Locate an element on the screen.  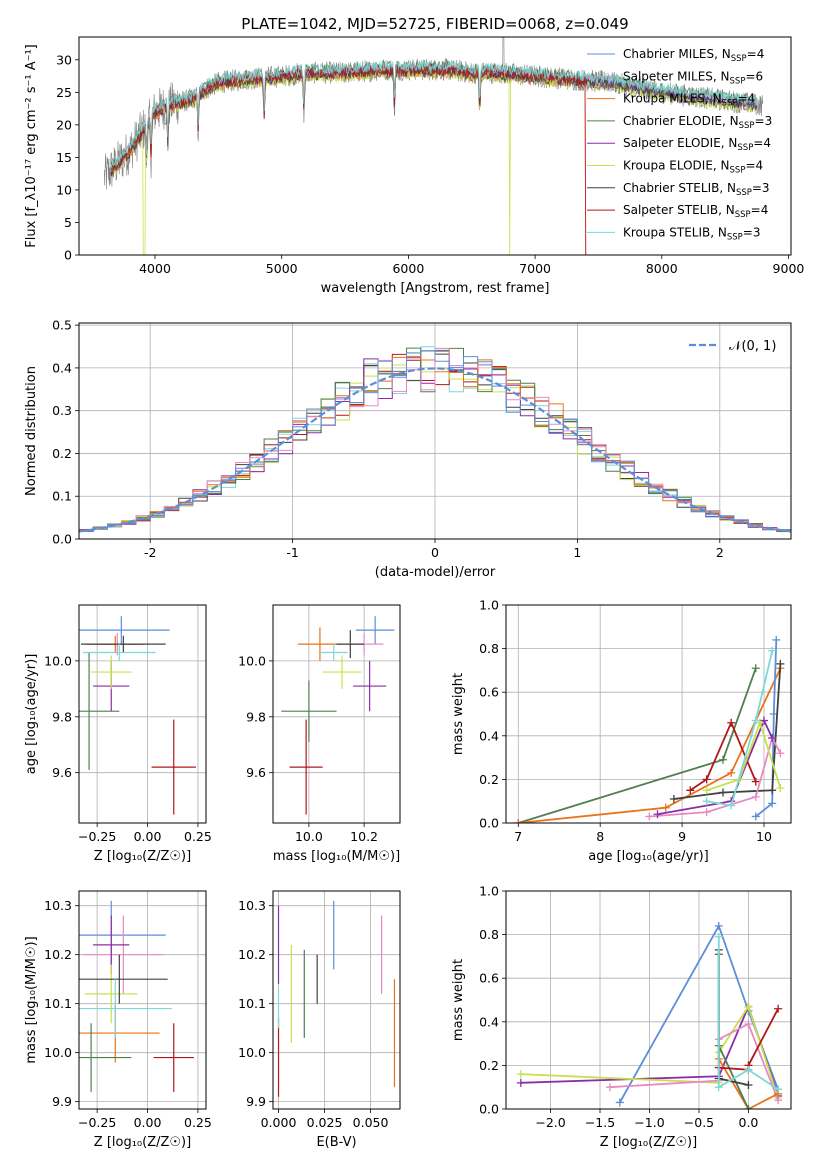
y-tick-label: 25 is located at coordinates (64, 92).